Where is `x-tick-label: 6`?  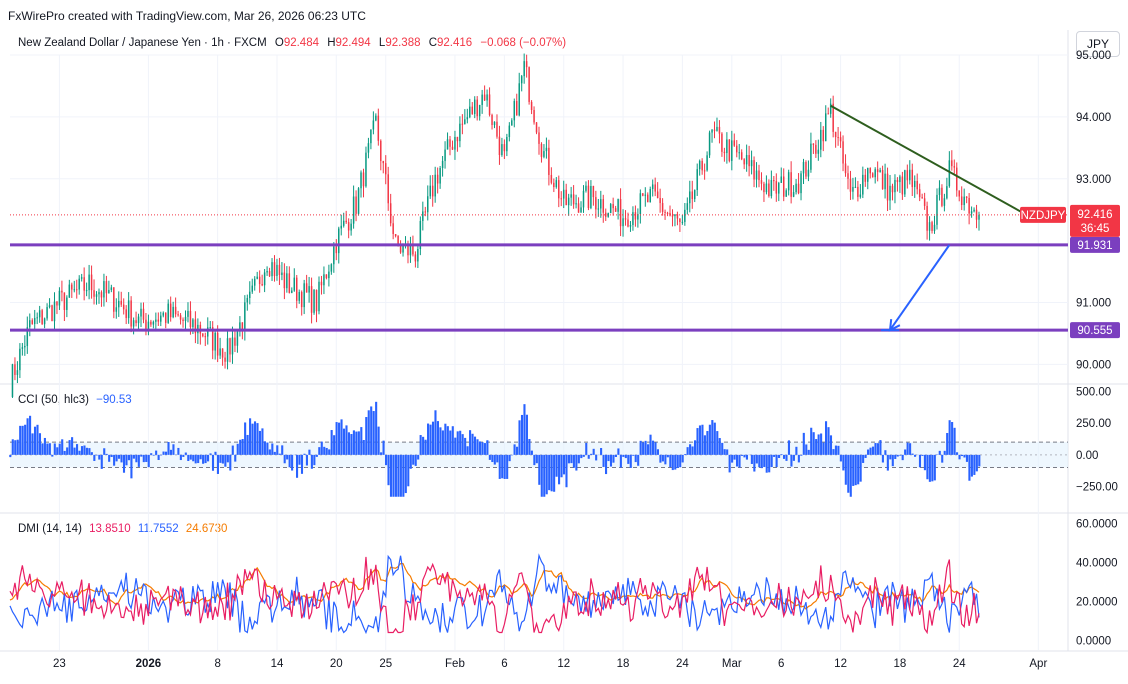 x-tick-label: 6 is located at coordinates (504, 664).